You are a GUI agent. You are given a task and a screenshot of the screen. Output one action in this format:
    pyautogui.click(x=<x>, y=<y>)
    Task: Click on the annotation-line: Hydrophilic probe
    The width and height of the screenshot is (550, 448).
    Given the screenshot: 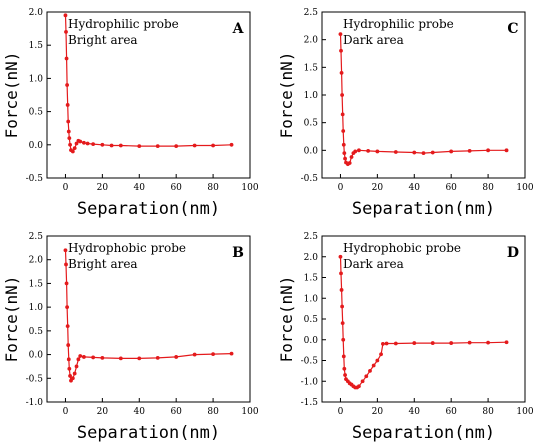 What is the action you would take?
    pyautogui.click(x=398, y=24)
    